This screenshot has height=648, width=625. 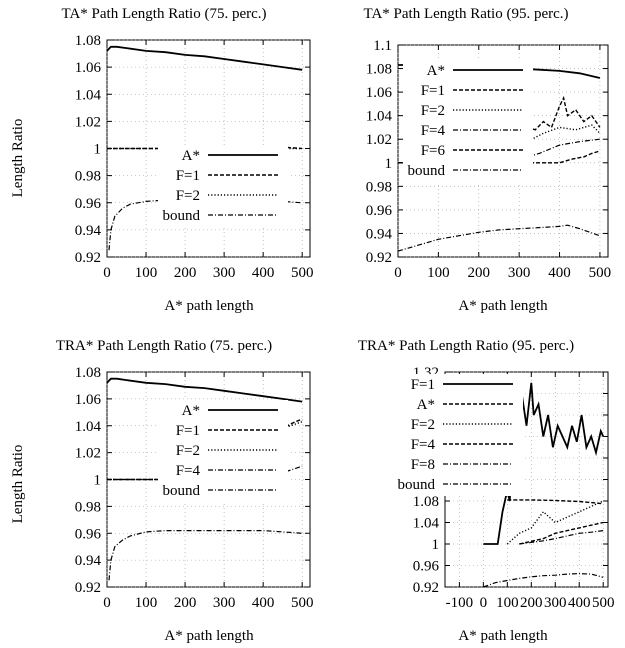 I want to click on chart-title: TA* Path Length Ratio (95. perc.), so click(x=466, y=14).